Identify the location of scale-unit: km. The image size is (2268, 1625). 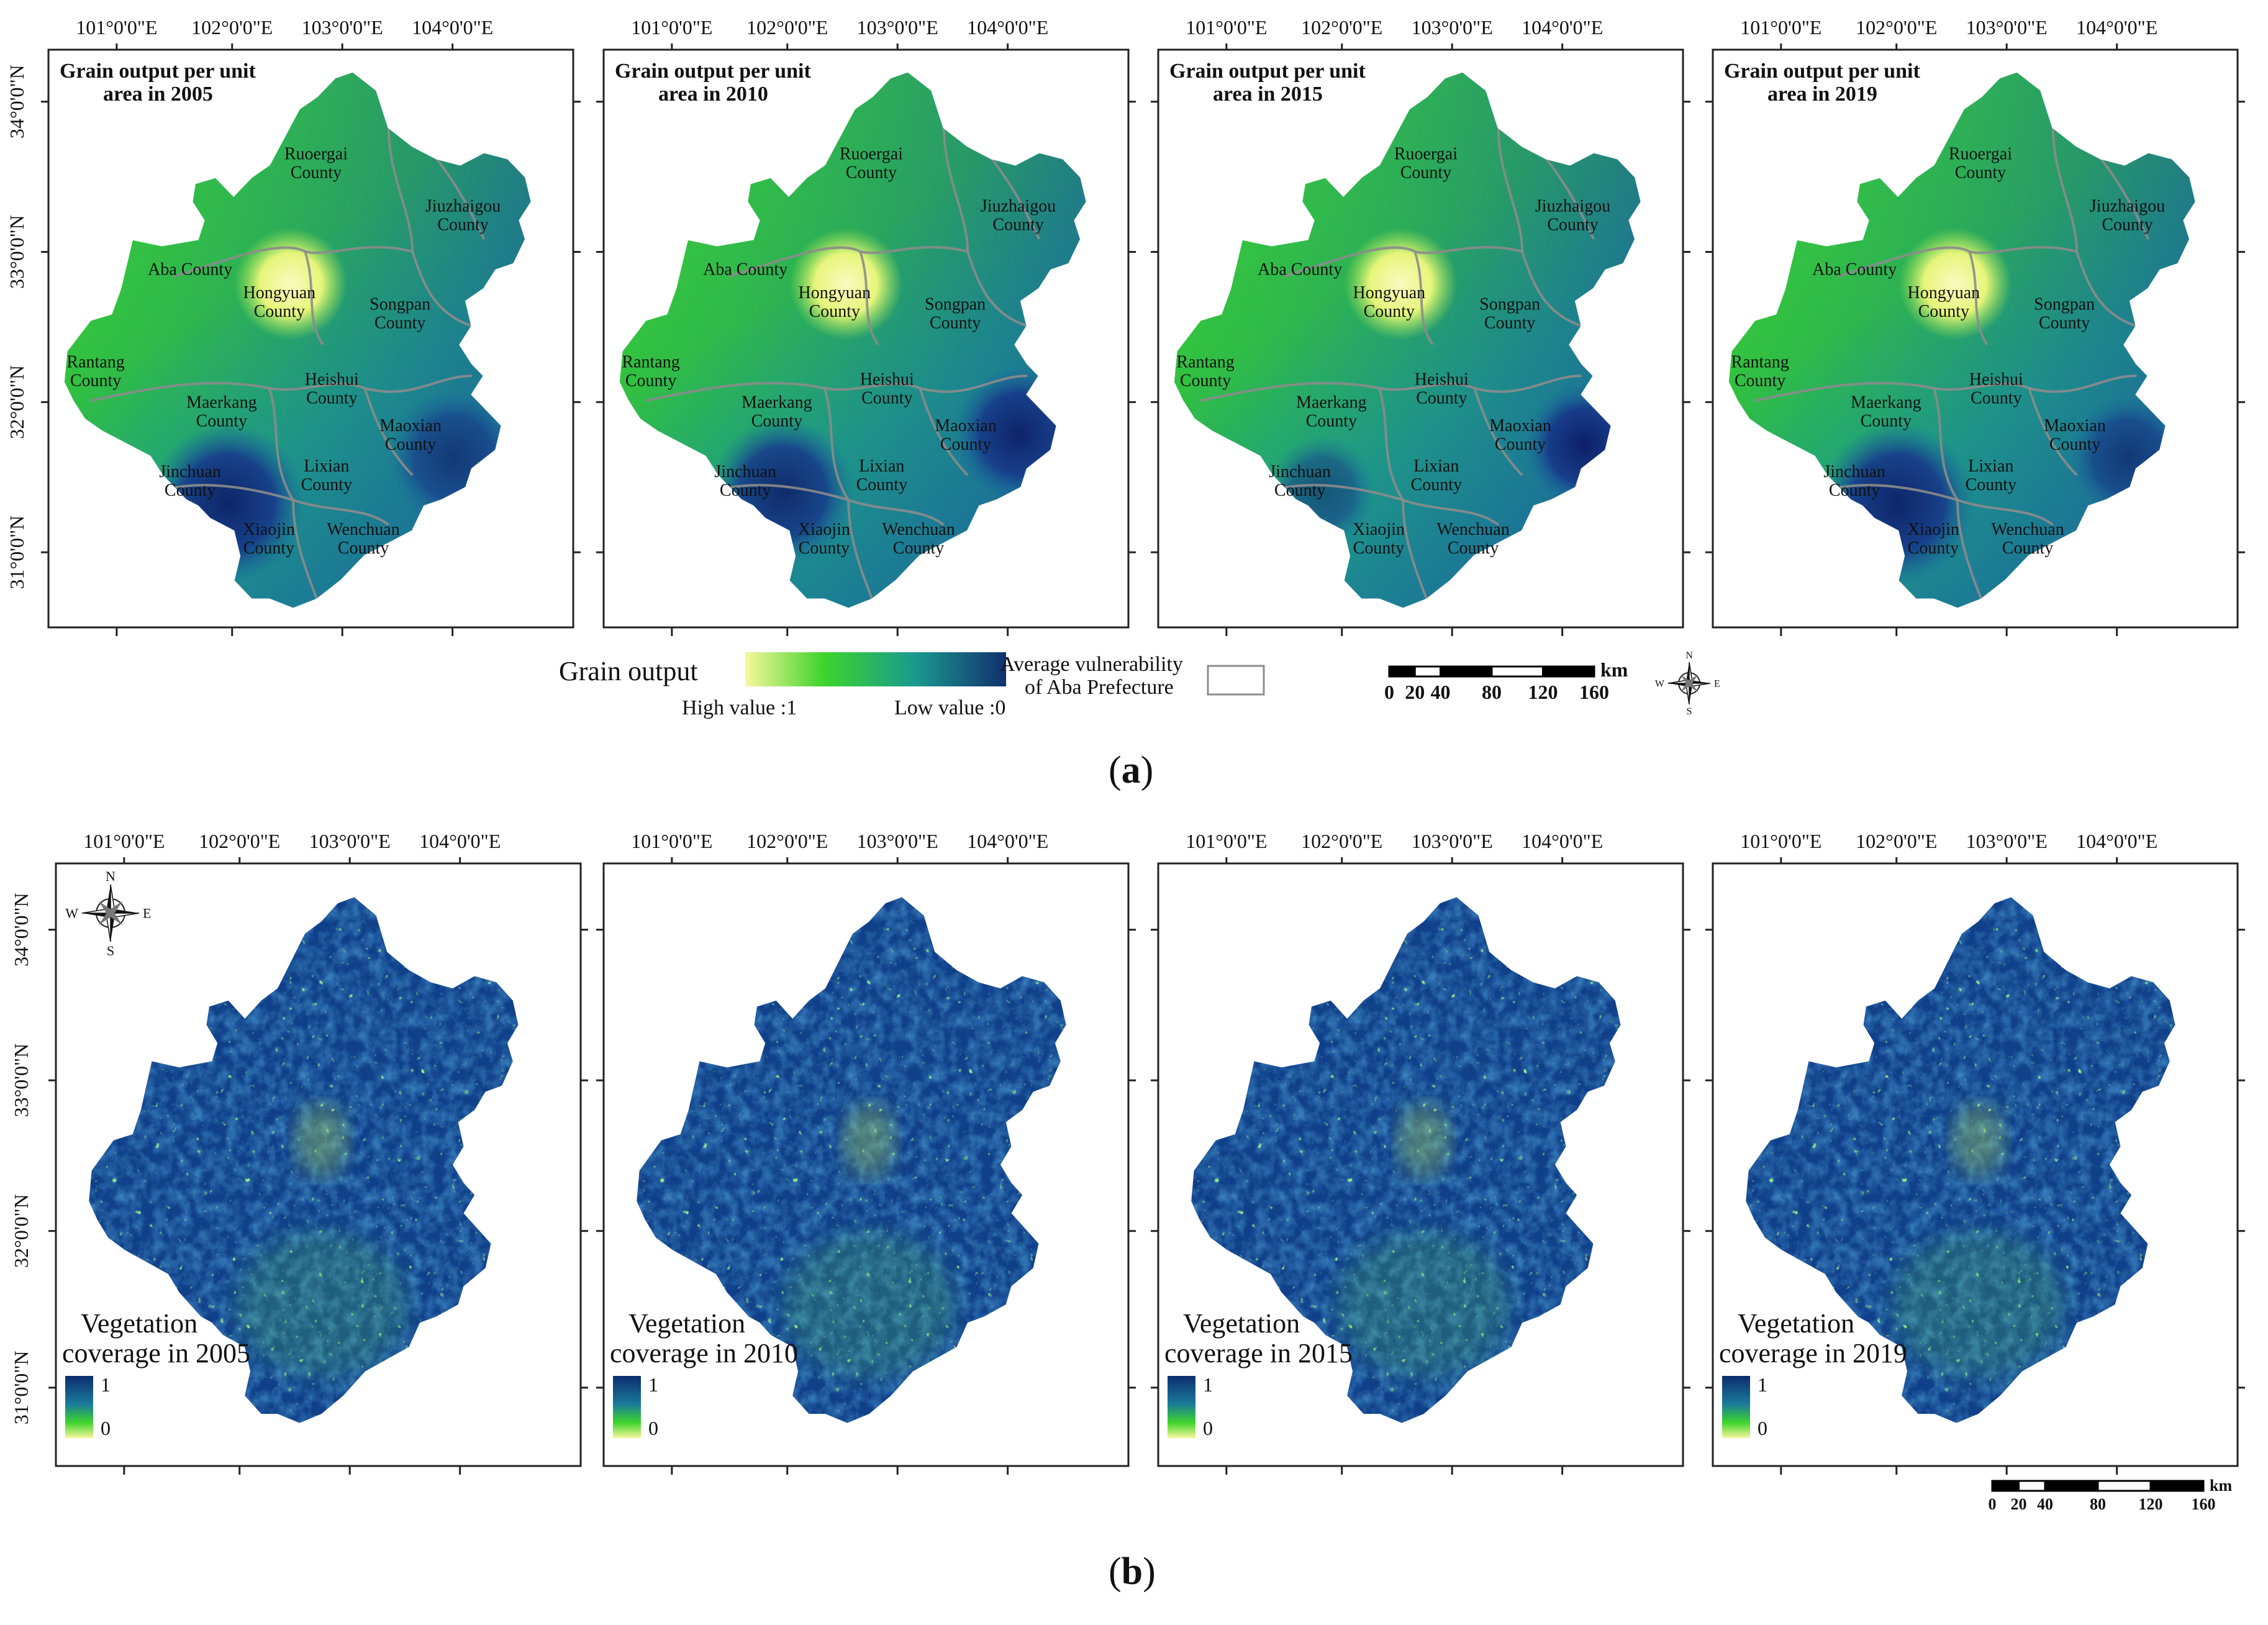
(2221, 1486).